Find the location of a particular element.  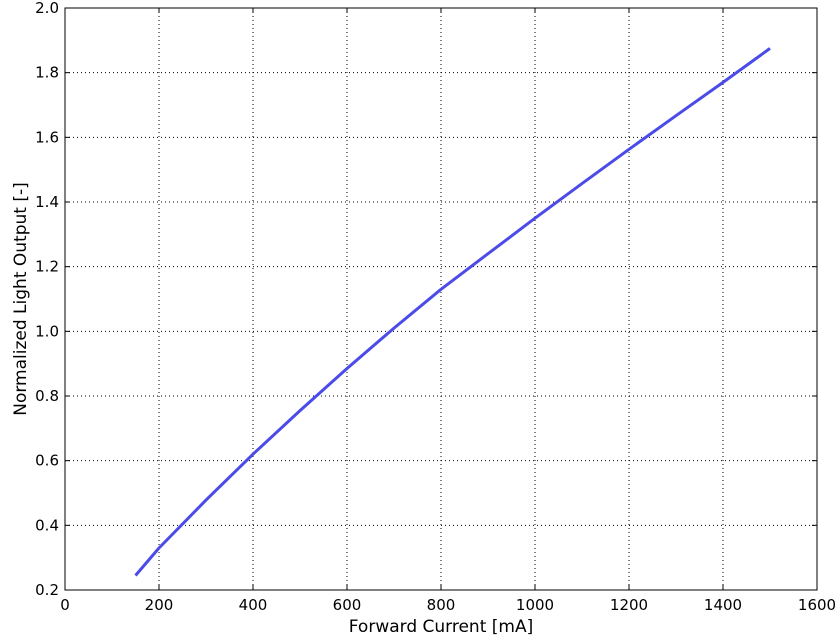

y-tick-label: 0.8 is located at coordinates (47, 396).